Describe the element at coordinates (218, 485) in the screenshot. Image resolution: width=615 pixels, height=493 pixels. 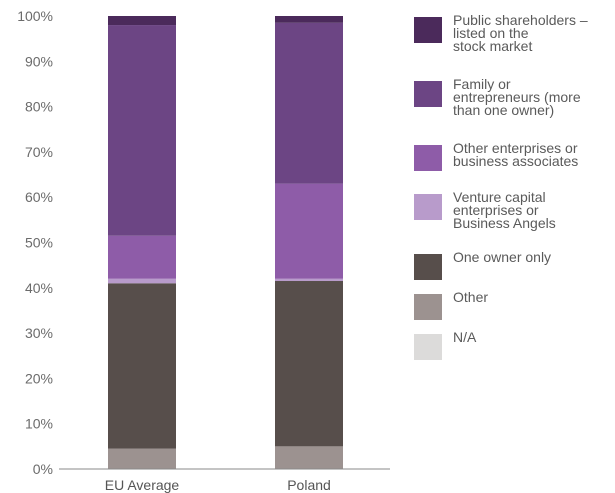
I see `x-axis-labels: EU Average Poland` at that location.